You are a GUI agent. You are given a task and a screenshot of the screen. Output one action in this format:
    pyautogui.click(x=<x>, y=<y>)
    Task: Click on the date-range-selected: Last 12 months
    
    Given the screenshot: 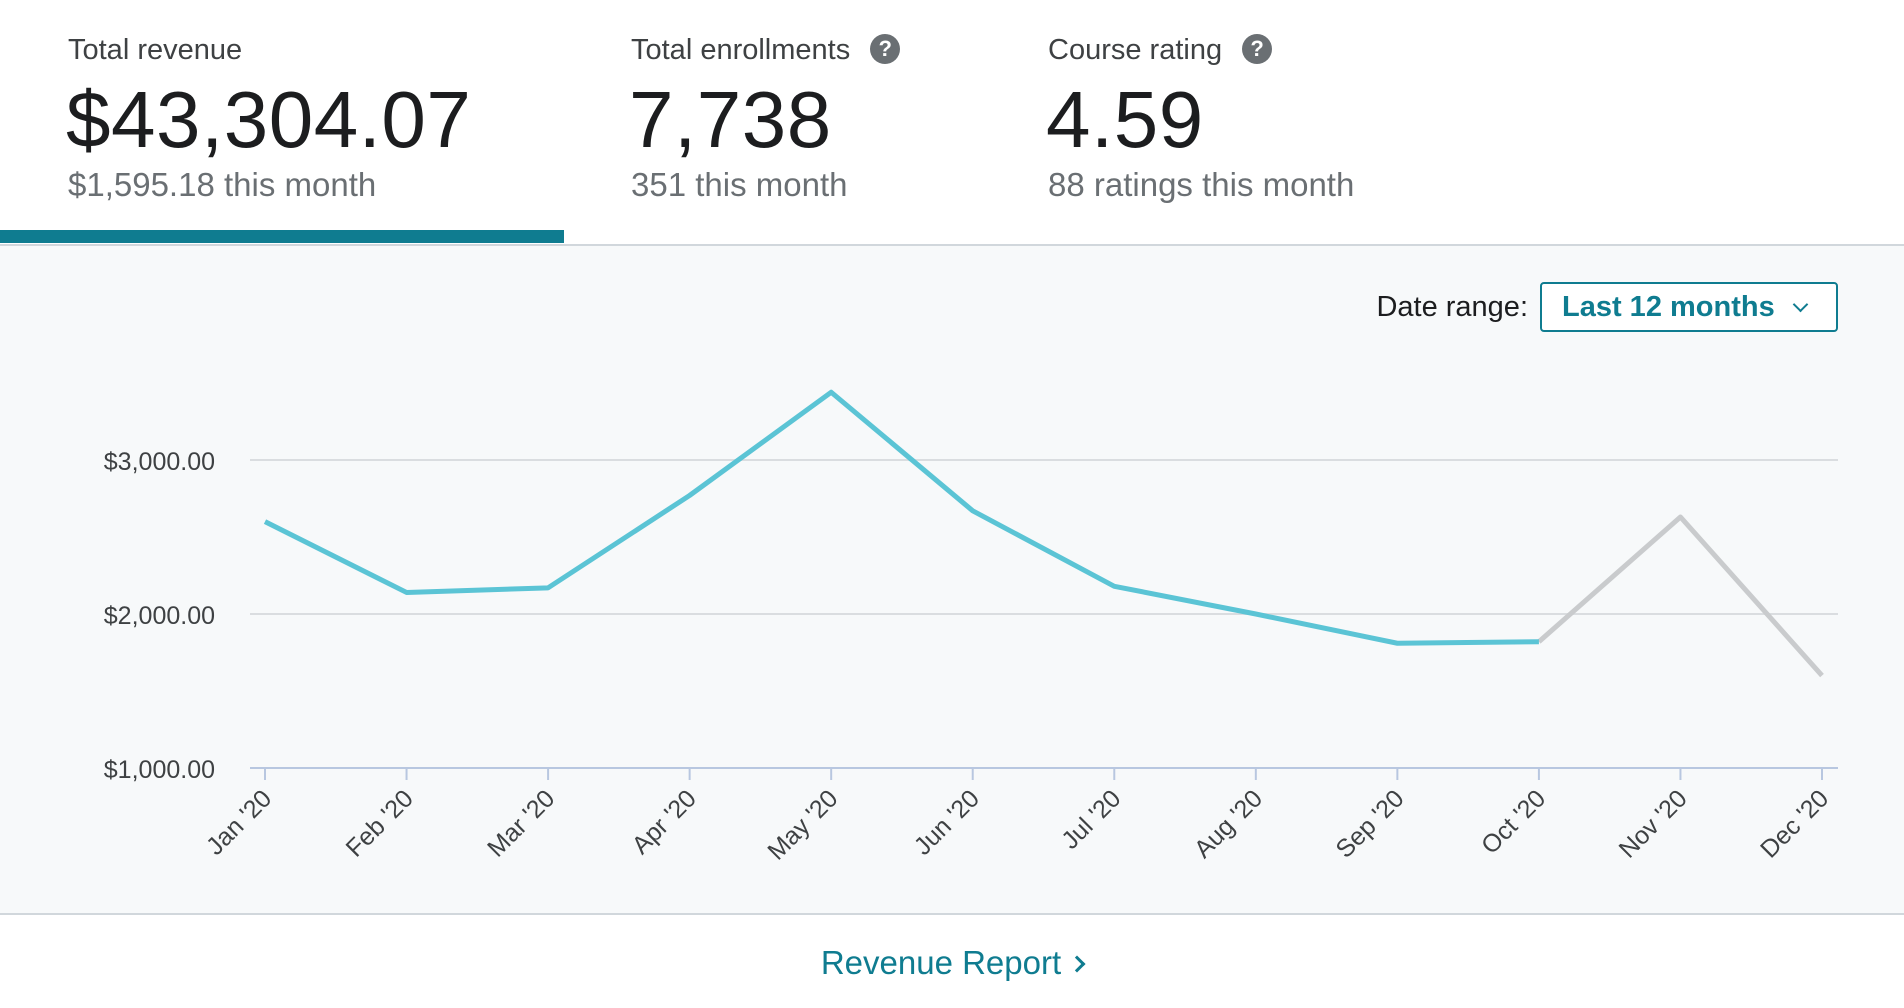 What is the action you would take?
    pyautogui.click(x=1668, y=306)
    